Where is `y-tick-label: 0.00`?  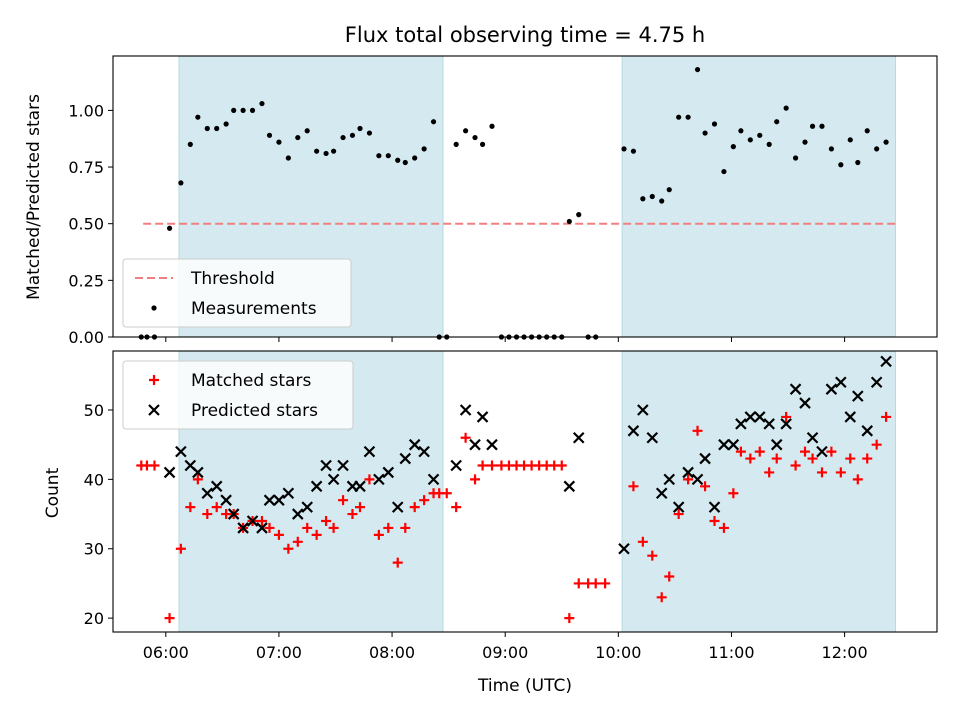
y-tick-label: 0.00 is located at coordinates (86, 337).